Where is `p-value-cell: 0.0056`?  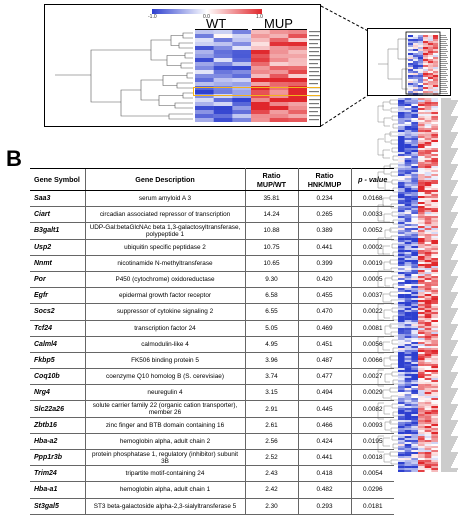 p-value-cell: 0.0056 is located at coordinates (372, 344).